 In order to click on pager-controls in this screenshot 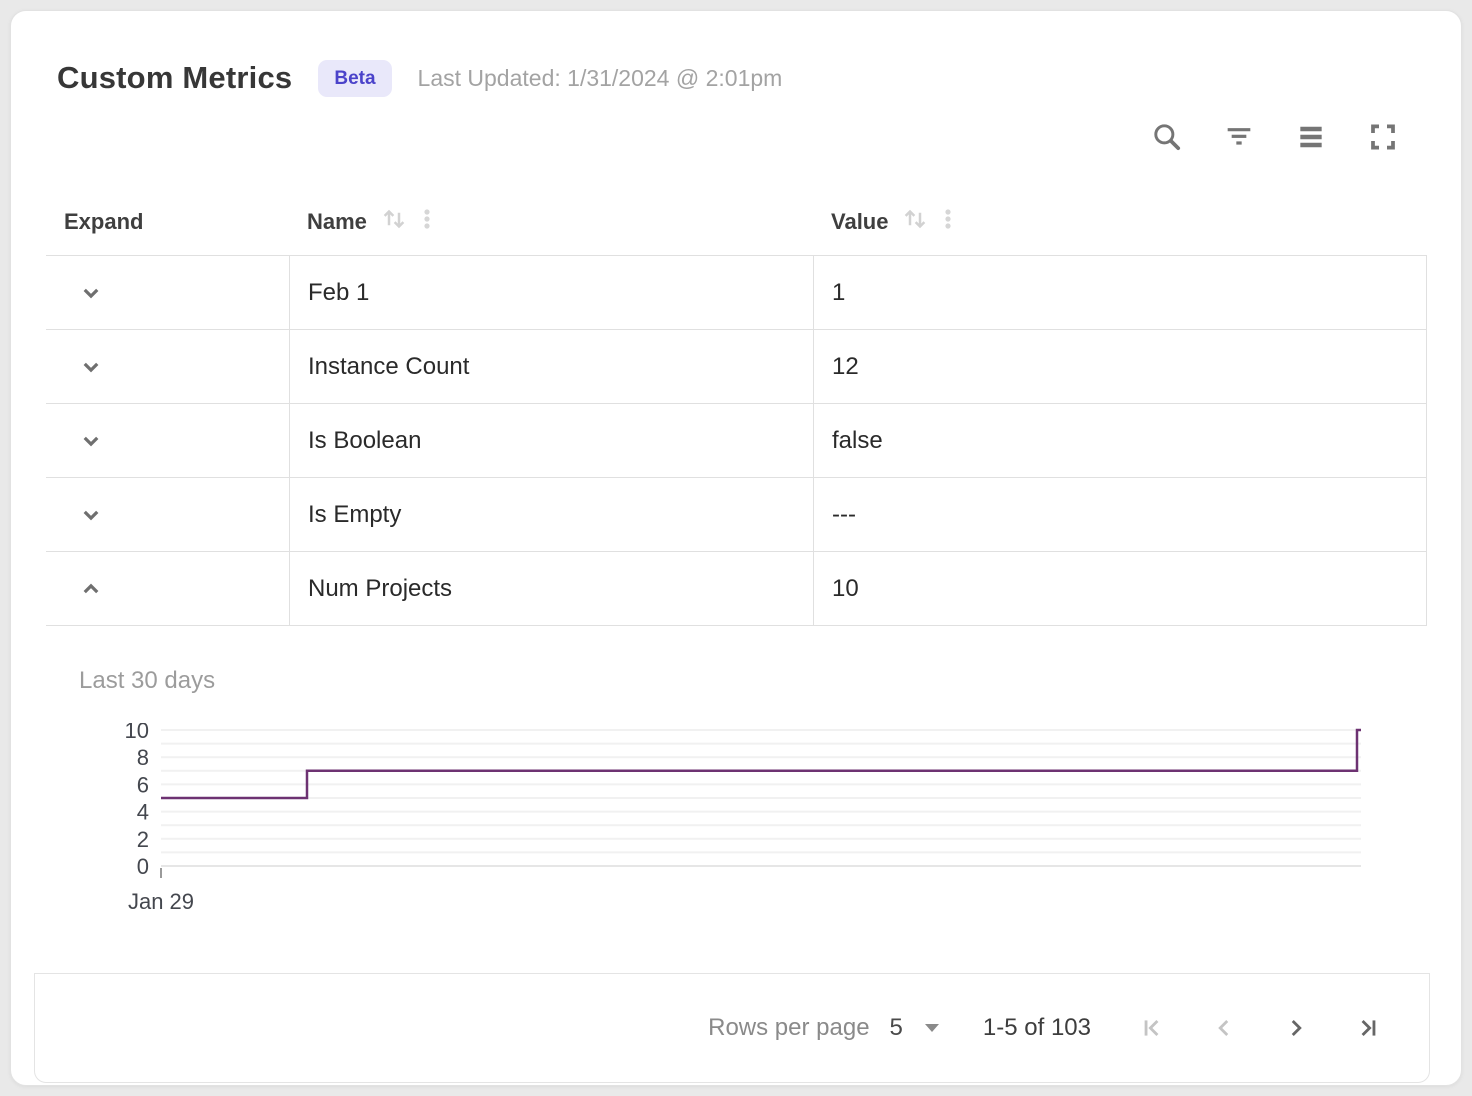, I will do `click(1260, 1028)`.